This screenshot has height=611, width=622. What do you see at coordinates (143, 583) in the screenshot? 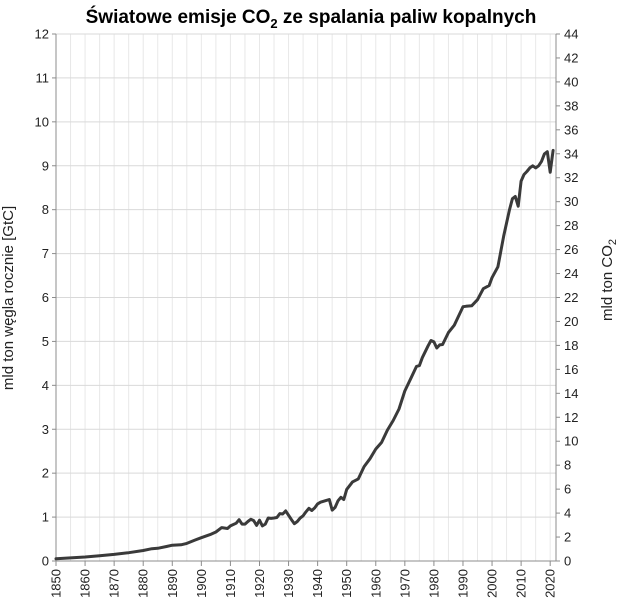
I see `x-tick-label: 1880` at bounding box center [143, 583].